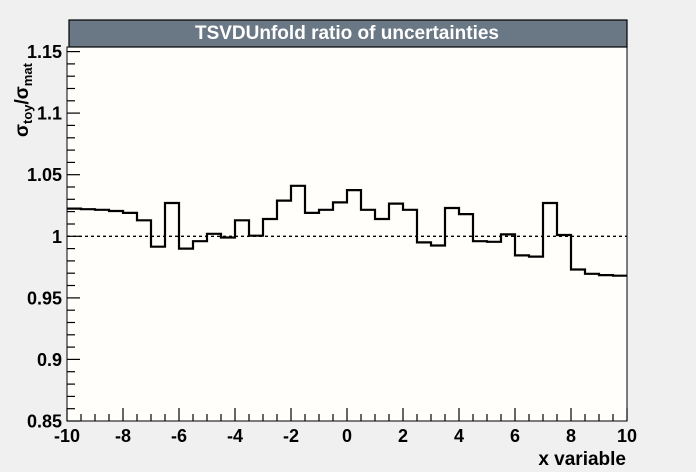 This screenshot has height=472, width=696. Describe the element at coordinates (403, 436) in the screenshot. I see `x-tick-label: 2` at that location.